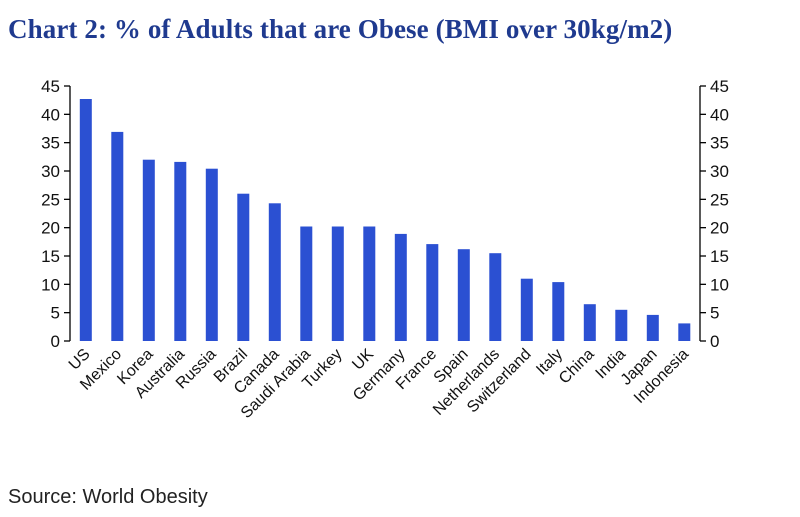 The height and width of the screenshot is (517, 800). What do you see at coordinates (558, 311) in the screenshot?
I see `bar-italy` at bounding box center [558, 311].